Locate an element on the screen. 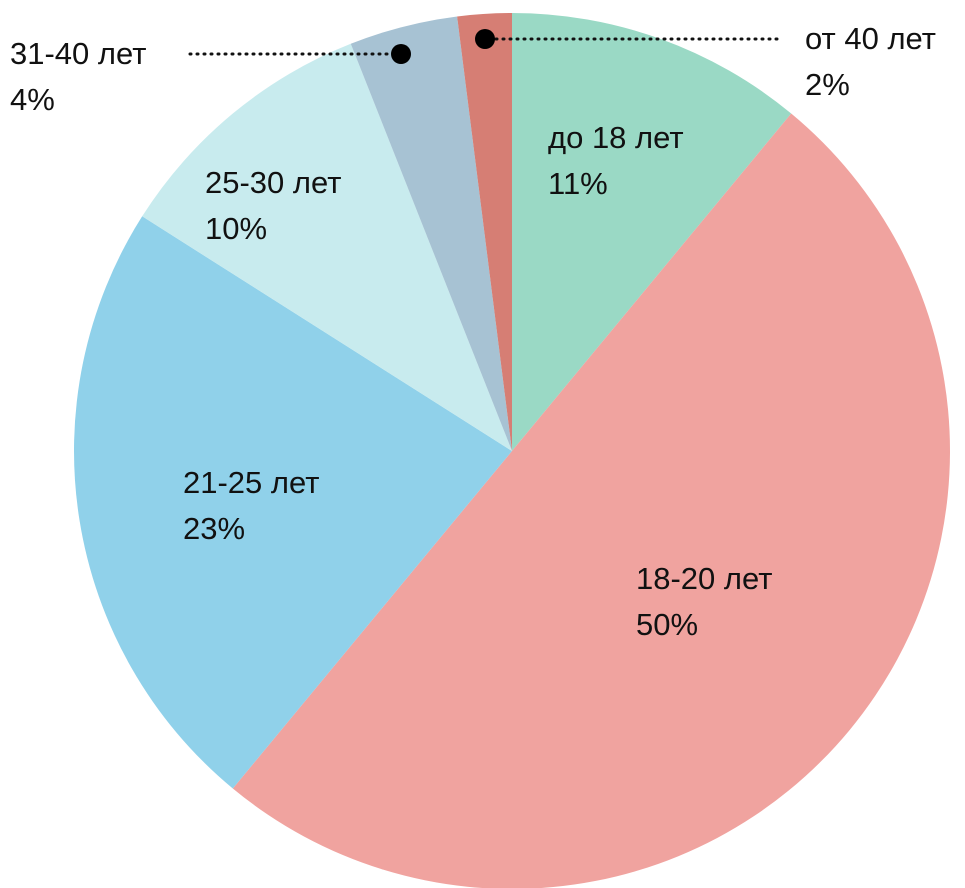 The height and width of the screenshot is (888, 965). slice-percent-over-40: 2% is located at coordinates (827, 84).